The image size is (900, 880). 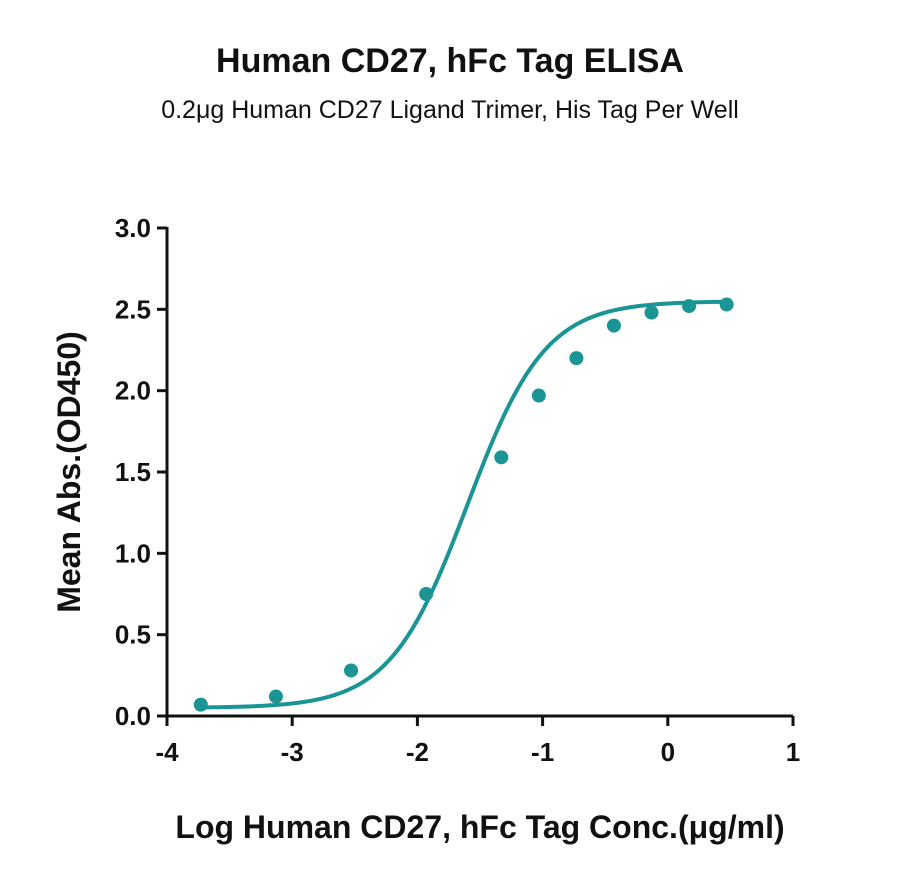 What do you see at coordinates (133, 472) in the screenshot?
I see `y-tick-label: 1.5` at bounding box center [133, 472].